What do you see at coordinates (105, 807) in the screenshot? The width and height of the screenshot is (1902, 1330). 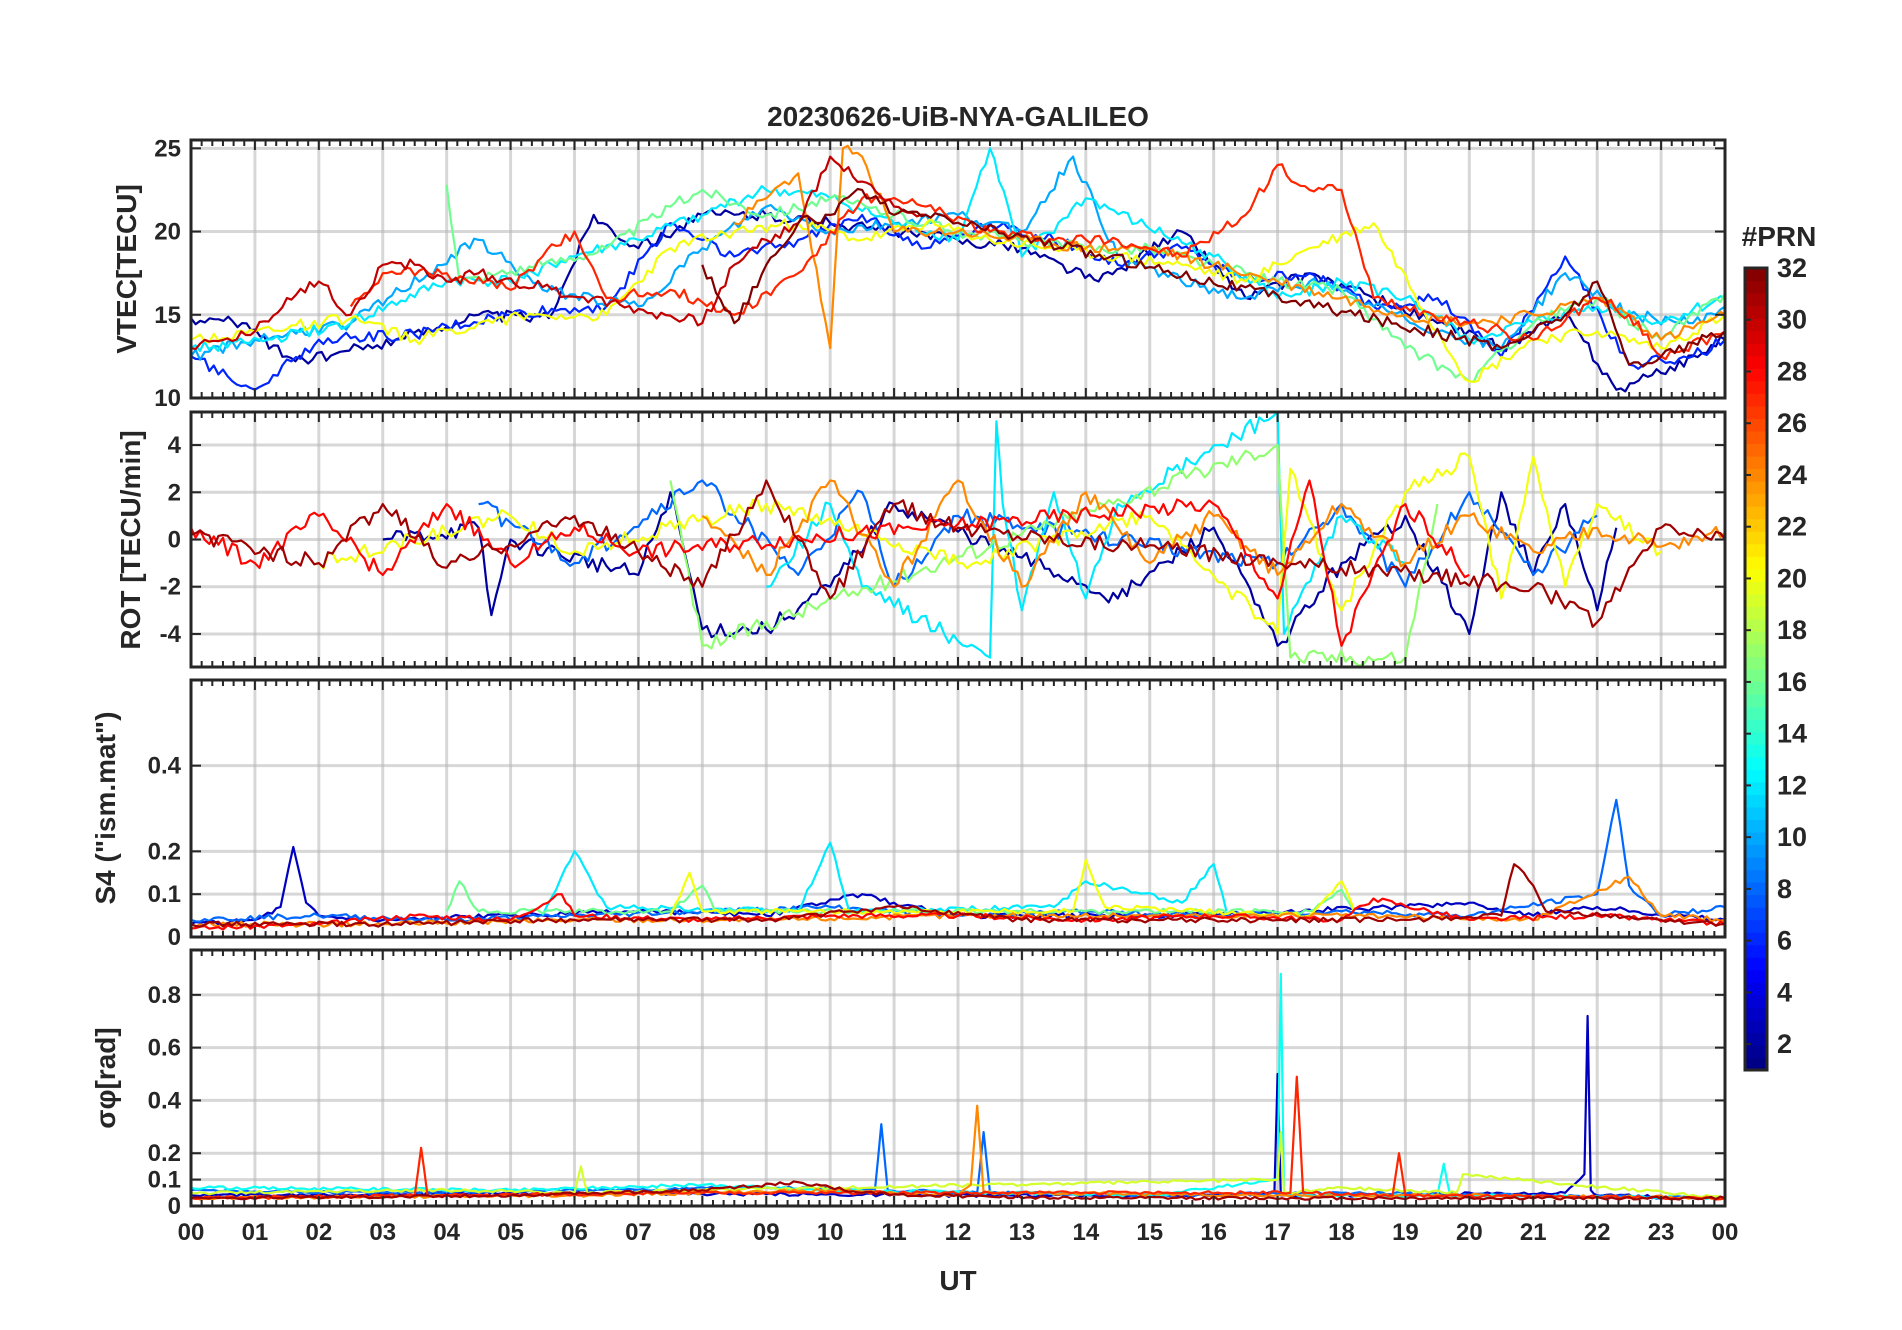 I see `s4-y-axis-label: S4 ("ism.mat")` at bounding box center [105, 807].